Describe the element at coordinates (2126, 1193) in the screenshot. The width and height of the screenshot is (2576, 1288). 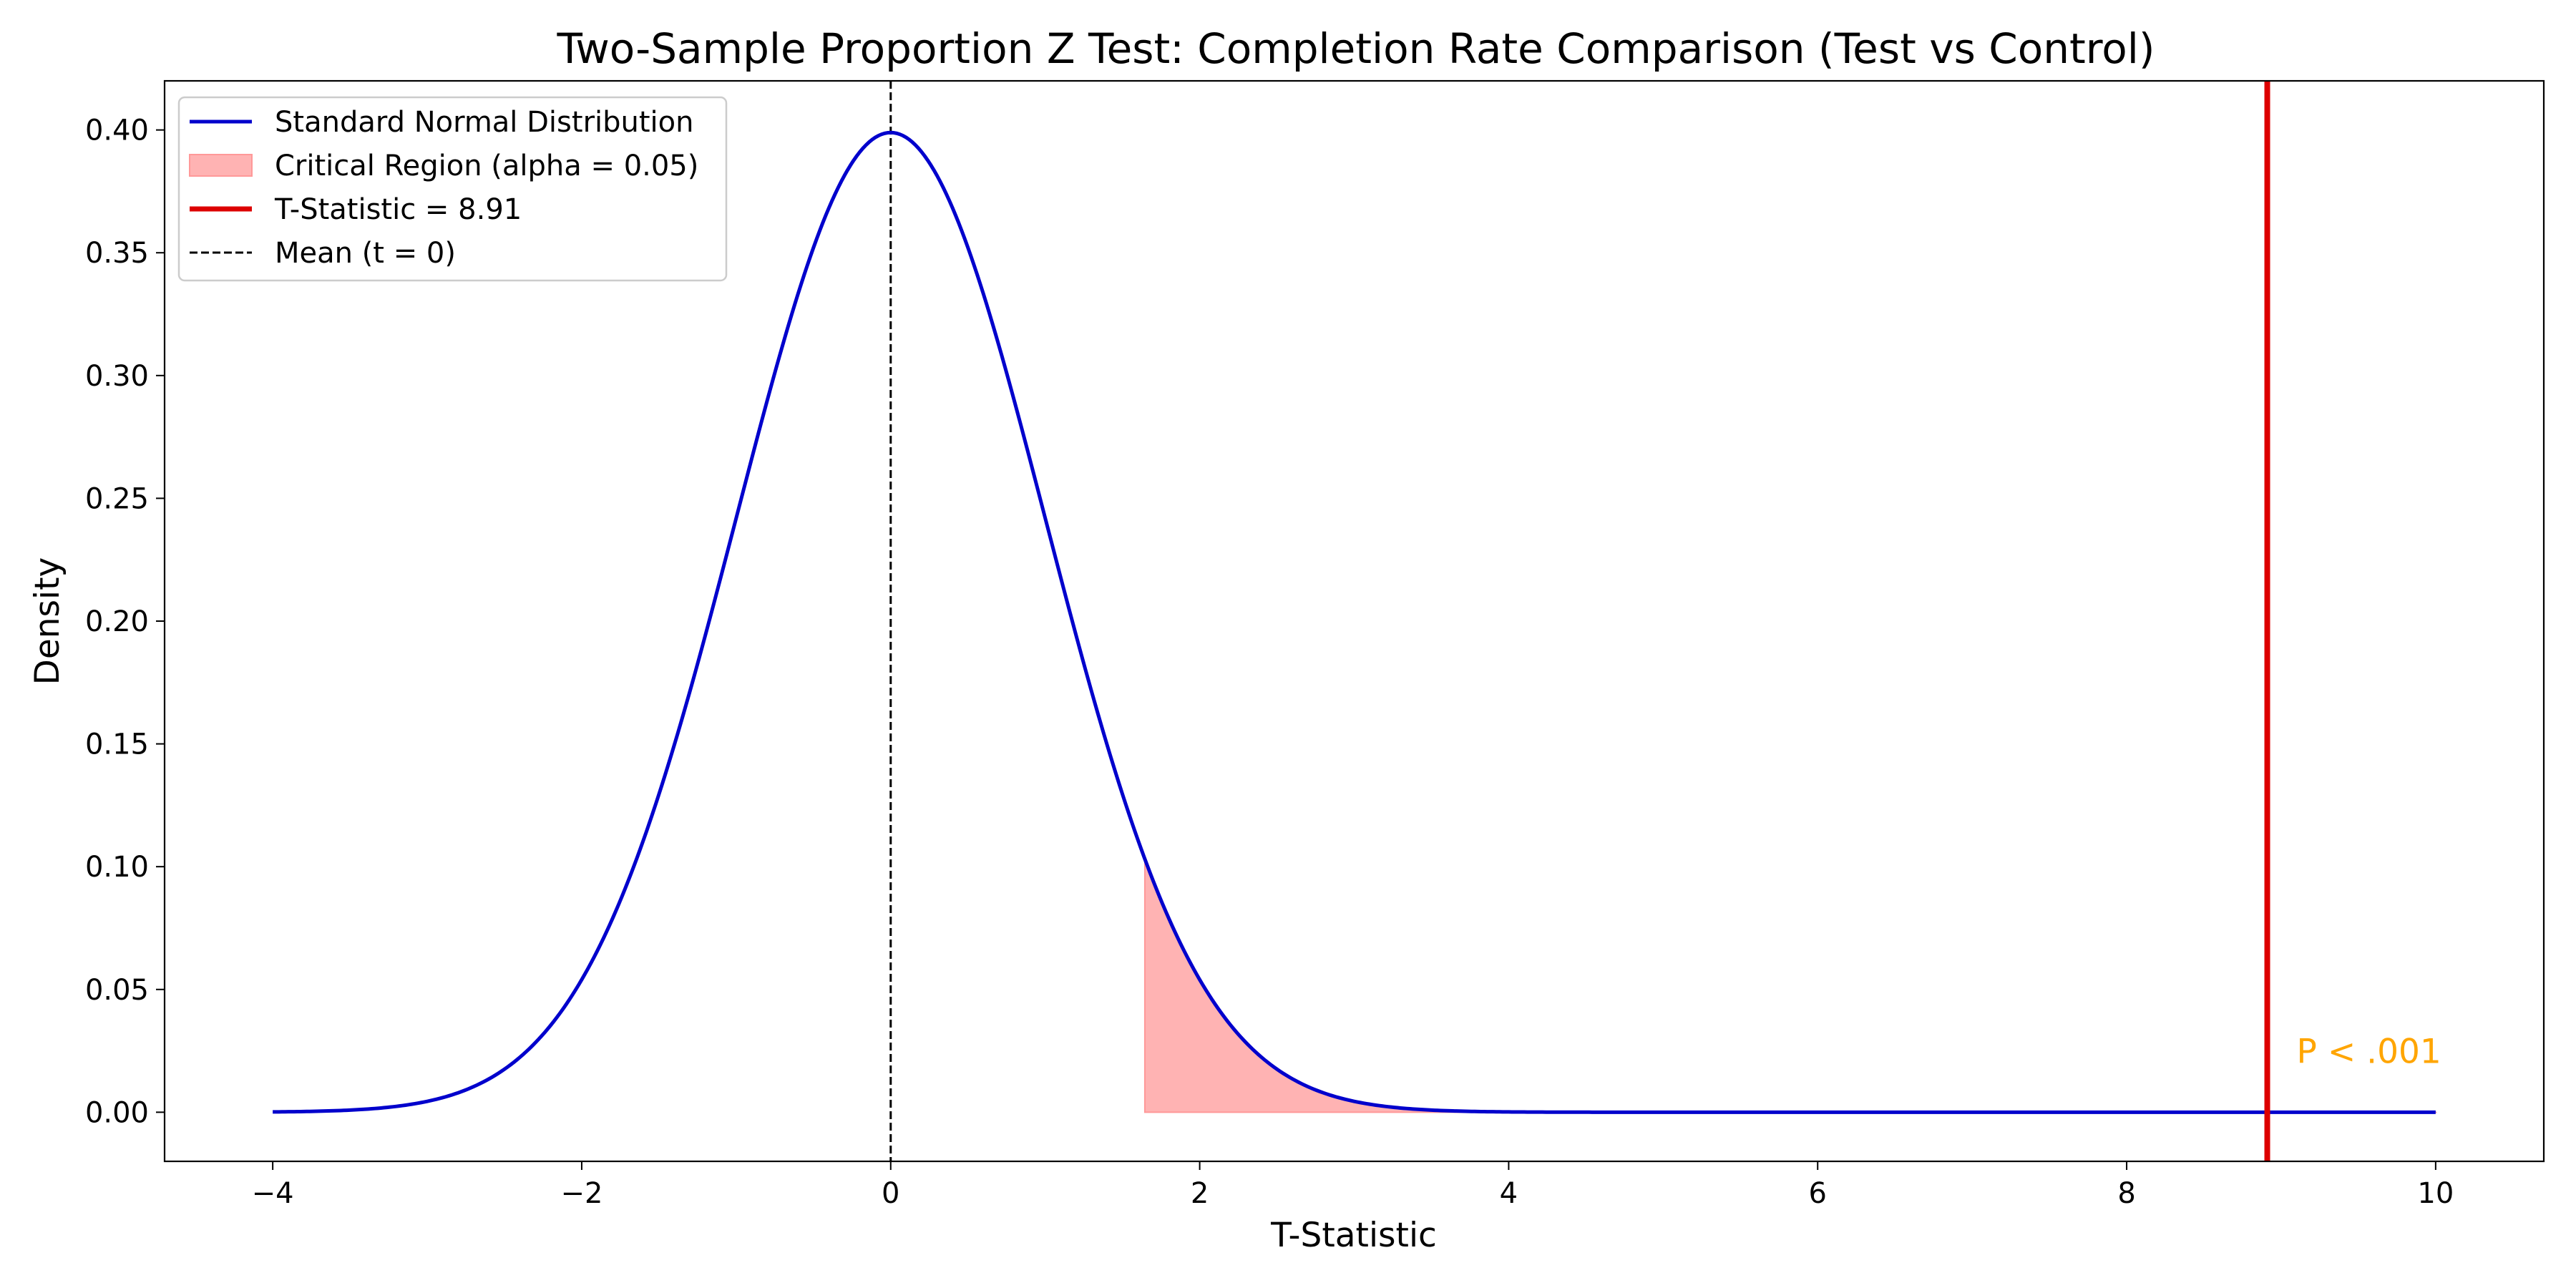
I see `x-tick-label: 8` at that location.